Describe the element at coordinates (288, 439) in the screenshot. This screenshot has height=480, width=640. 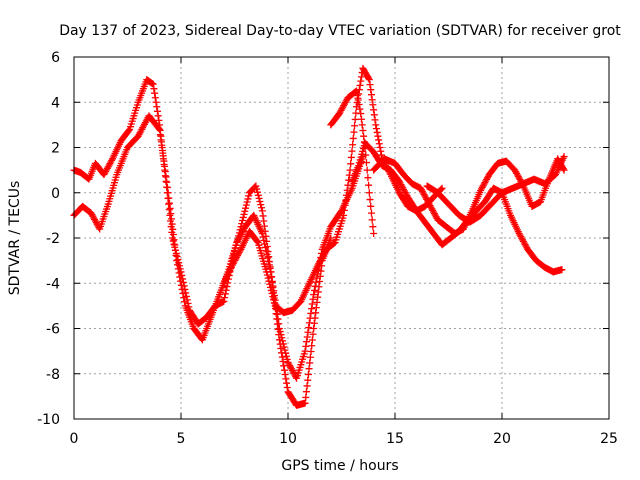
I see `x-tick-label: 10` at that location.